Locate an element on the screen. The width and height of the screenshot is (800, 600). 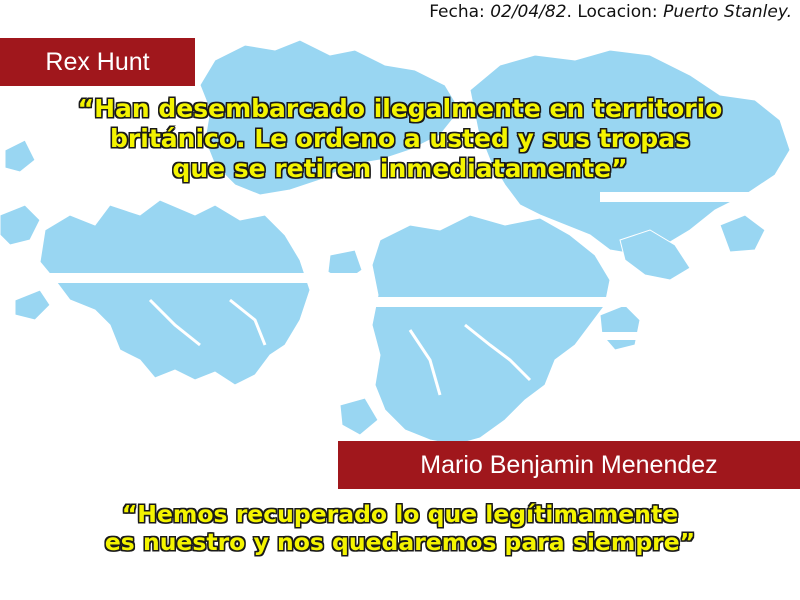
date-label: Fecha: is located at coordinates (460, 12).